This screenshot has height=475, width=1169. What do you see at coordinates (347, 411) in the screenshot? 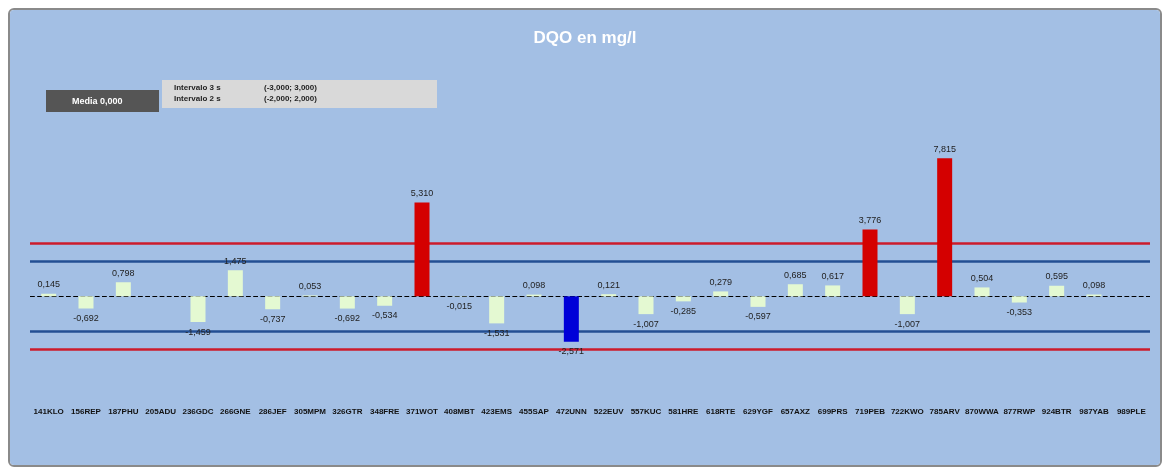
I see `x-tick-label: 326GTR` at bounding box center [347, 411].